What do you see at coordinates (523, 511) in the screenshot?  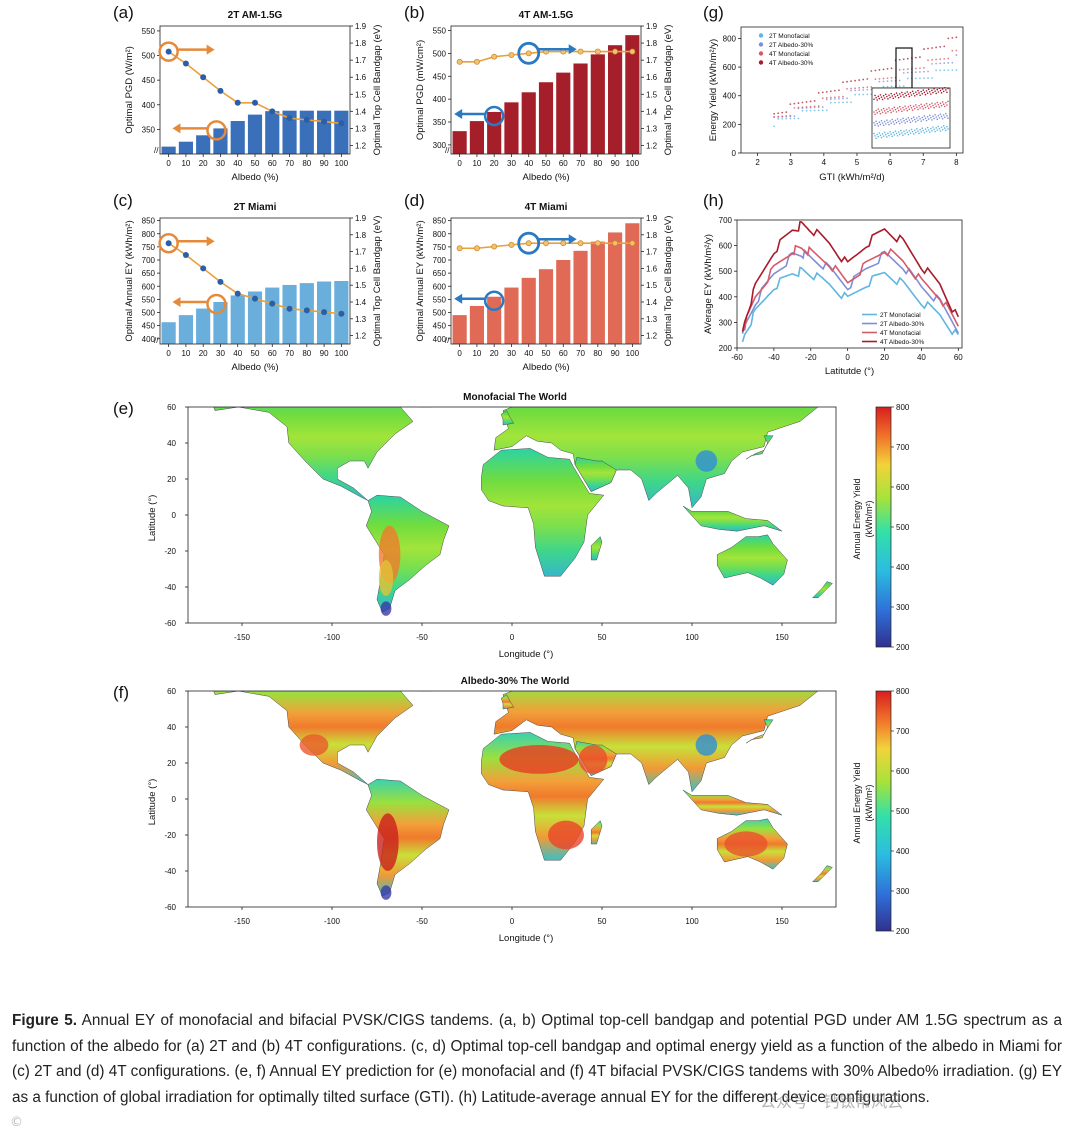 I see `map-land-group` at bounding box center [523, 511].